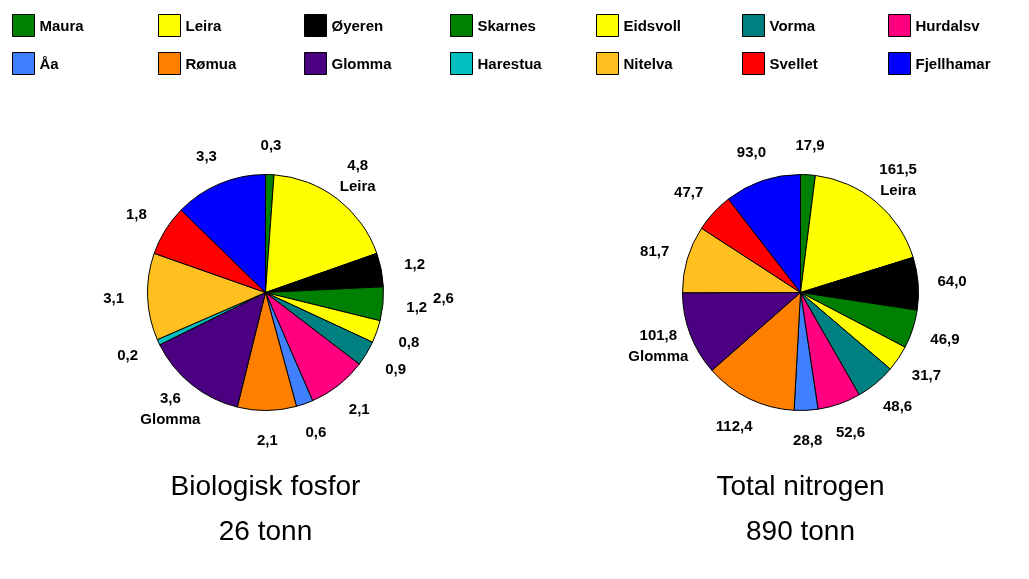 The height and width of the screenshot is (579, 1029). I want to click on text: 26 tonn, so click(265, 530).